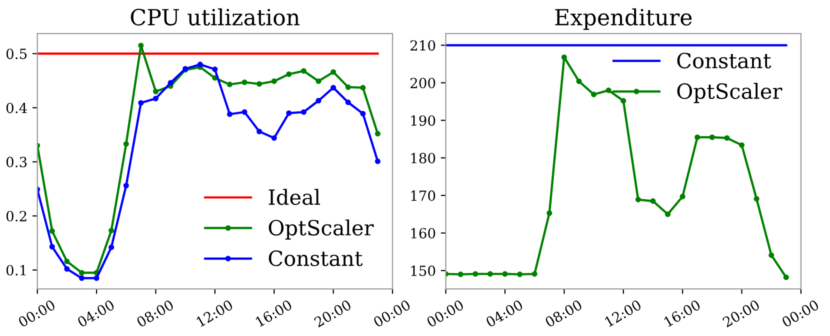  Describe the element at coordinates (16, 216) in the screenshot. I see `y-tick-label: 0.2` at that location.